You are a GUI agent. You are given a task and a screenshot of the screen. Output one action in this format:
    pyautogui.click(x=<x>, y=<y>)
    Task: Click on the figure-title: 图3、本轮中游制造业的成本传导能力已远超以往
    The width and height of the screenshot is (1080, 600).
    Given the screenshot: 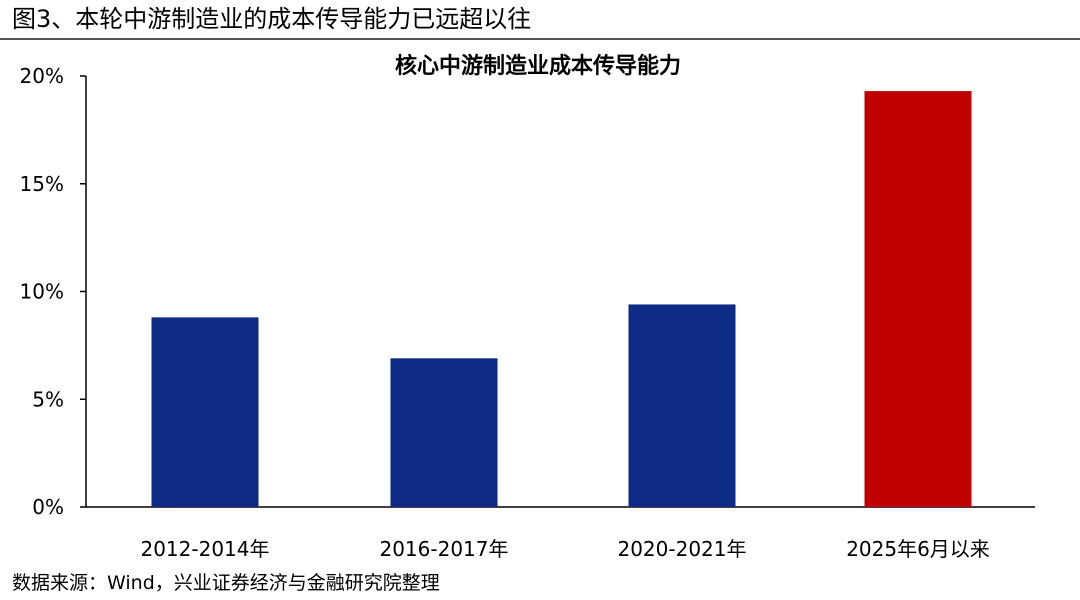 What is the action you would take?
    pyautogui.click(x=272, y=19)
    